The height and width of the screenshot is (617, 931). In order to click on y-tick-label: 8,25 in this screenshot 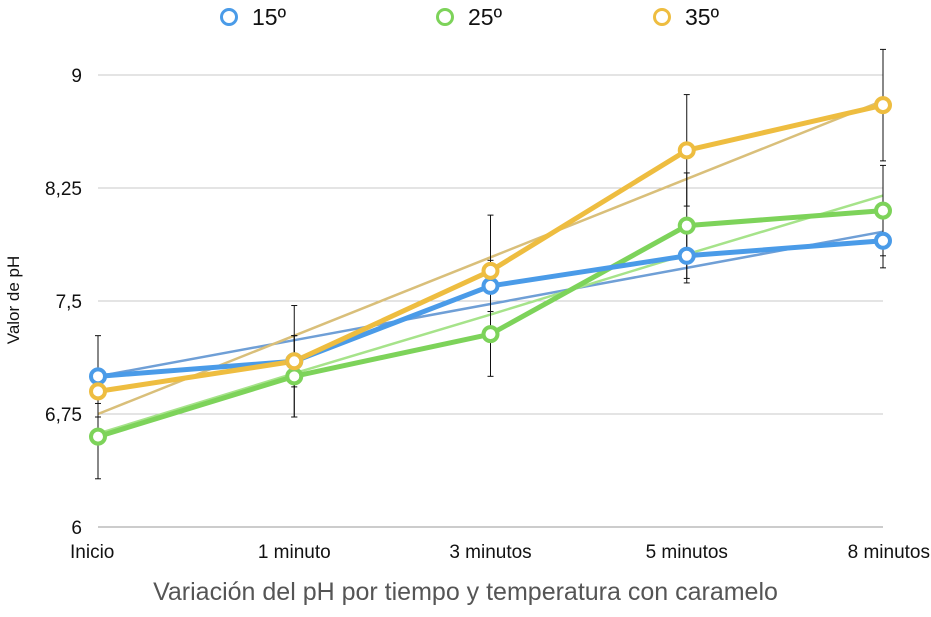, I will do `click(63, 189)`.